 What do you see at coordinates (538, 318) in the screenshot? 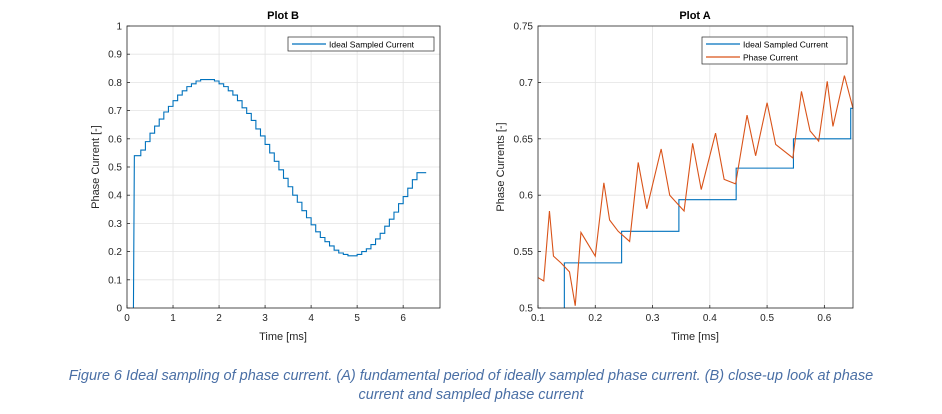
I see `plot-a-xtick-label: 0.1` at bounding box center [538, 318].